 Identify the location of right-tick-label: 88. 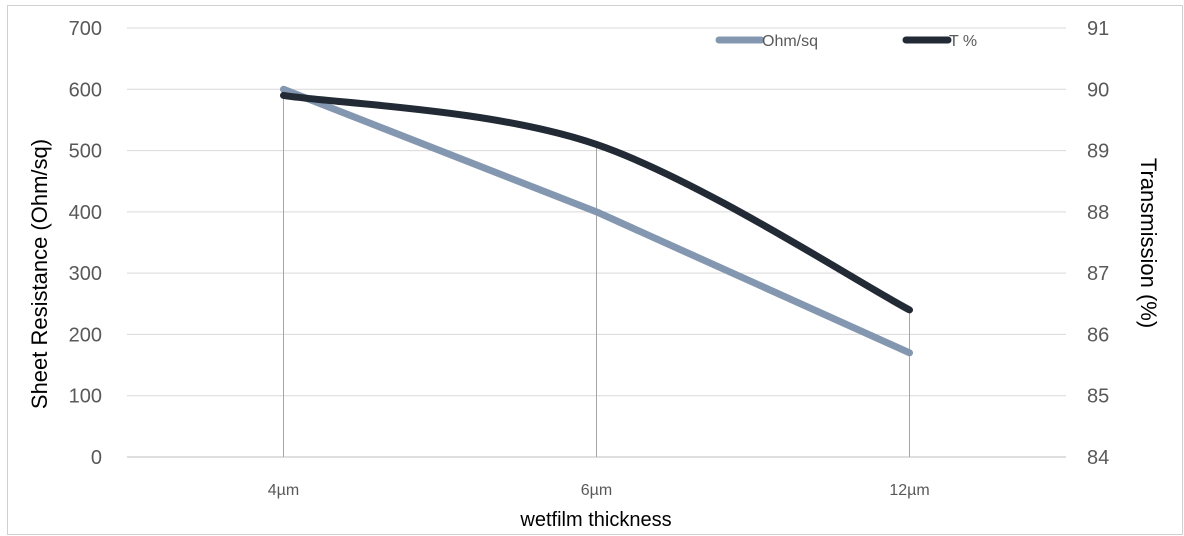
(1098, 213).